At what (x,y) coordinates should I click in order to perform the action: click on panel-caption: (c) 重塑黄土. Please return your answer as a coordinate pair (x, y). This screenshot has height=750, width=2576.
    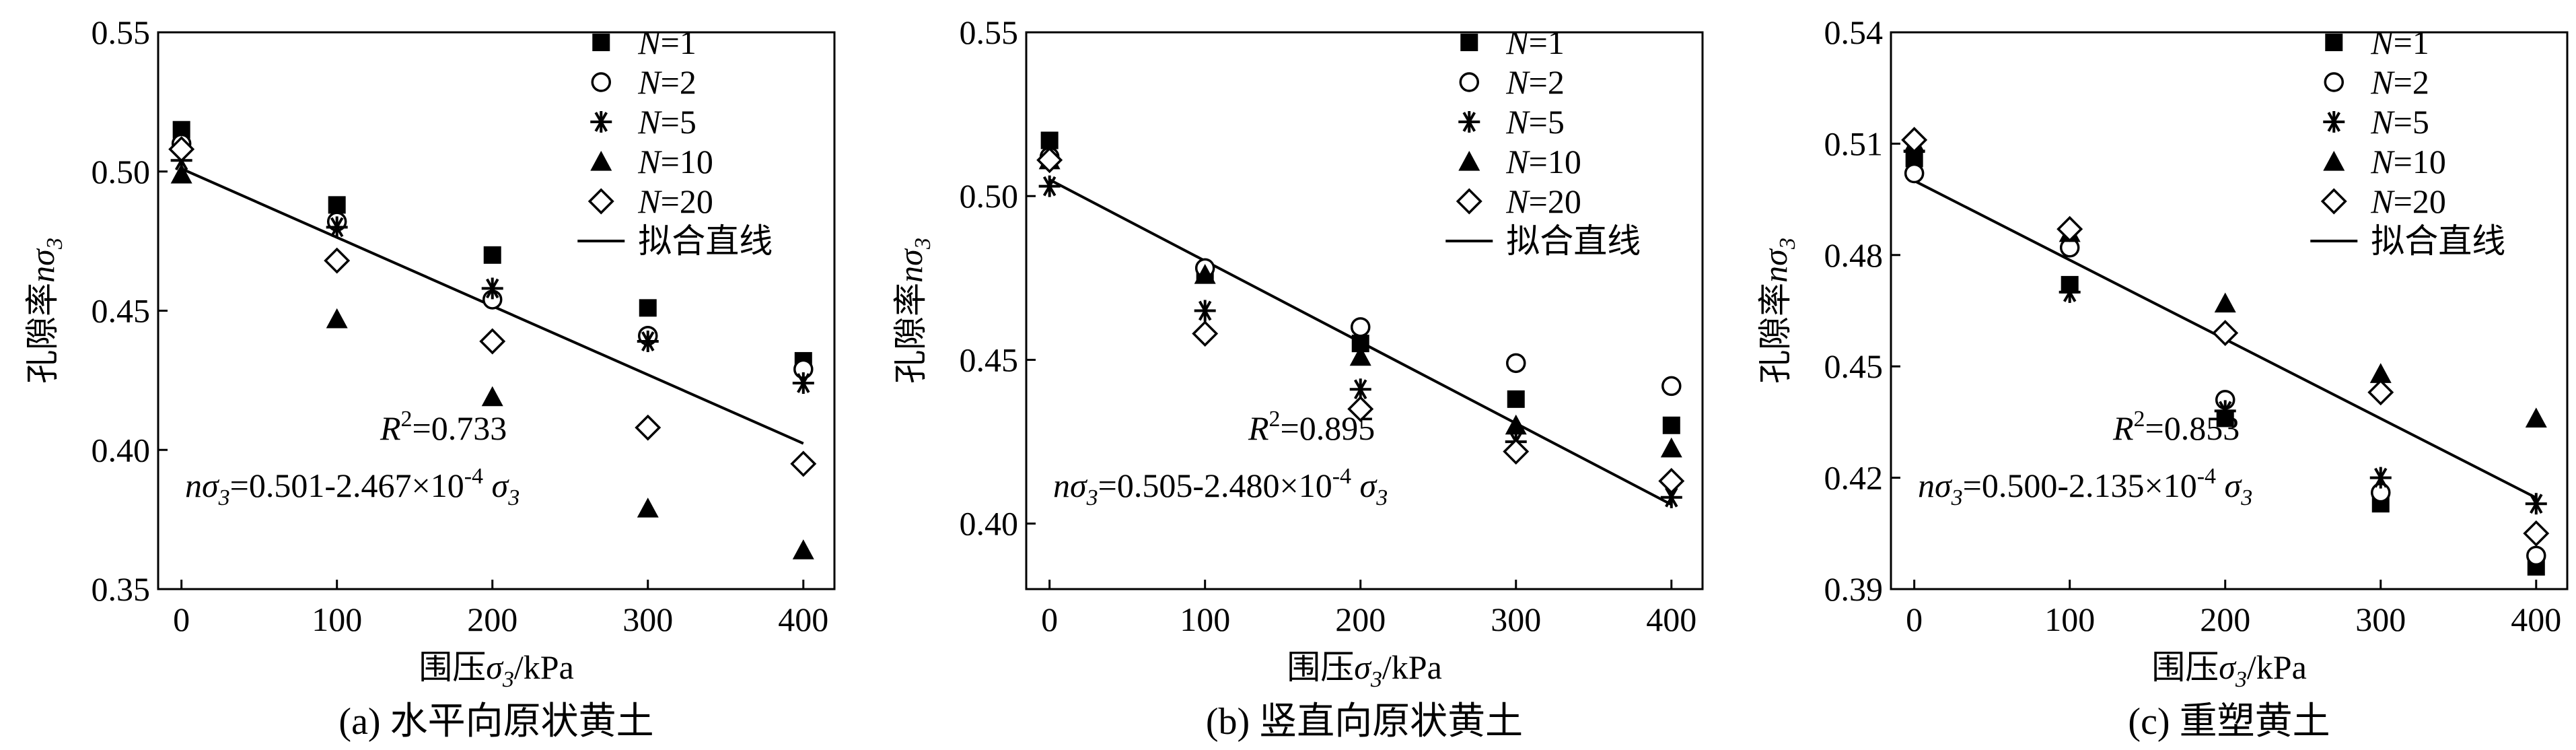
    Looking at the image, I should click on (2229, 722).